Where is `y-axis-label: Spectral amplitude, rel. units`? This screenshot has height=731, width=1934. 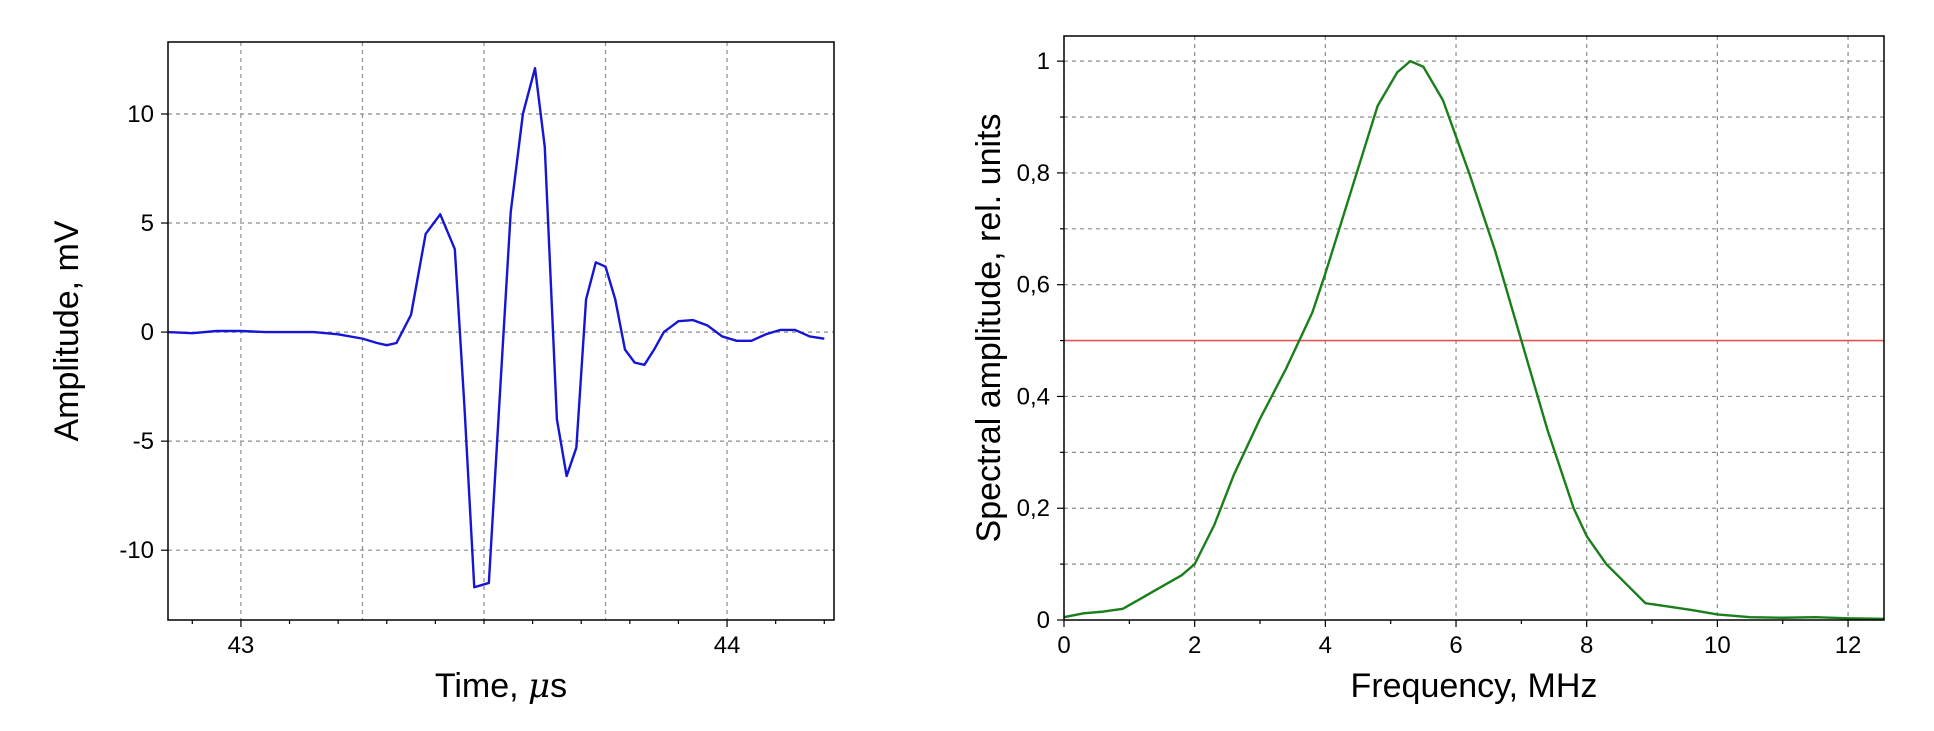 y-axis-label: Spectral amplitude, rel. units is located at coordinates (989, 328).